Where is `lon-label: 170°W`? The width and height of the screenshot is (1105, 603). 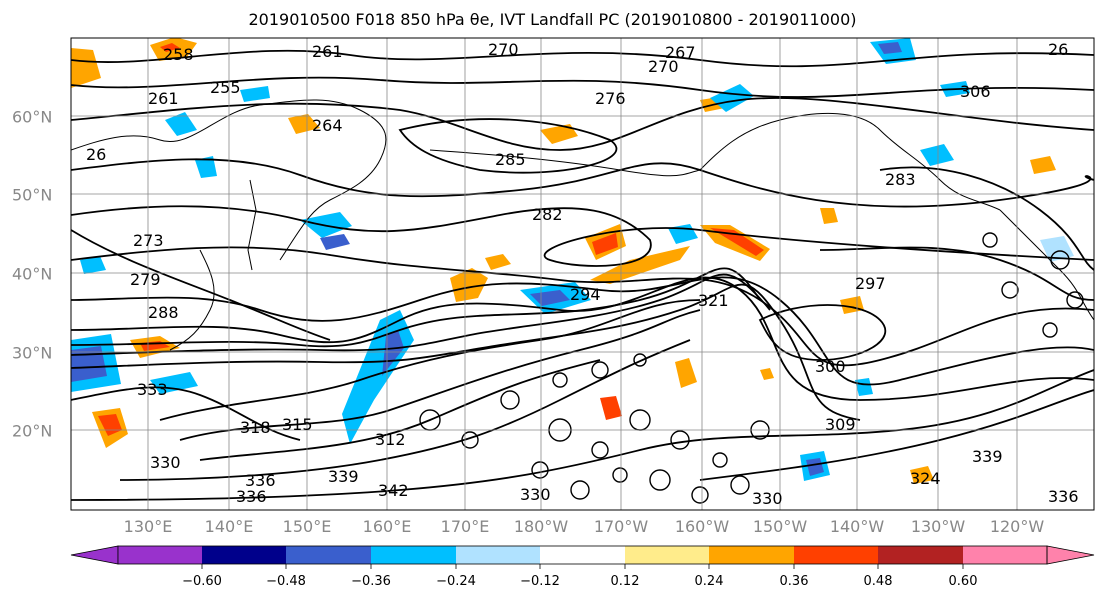
lon-label: 170°W is located at coordinates (621, 526).